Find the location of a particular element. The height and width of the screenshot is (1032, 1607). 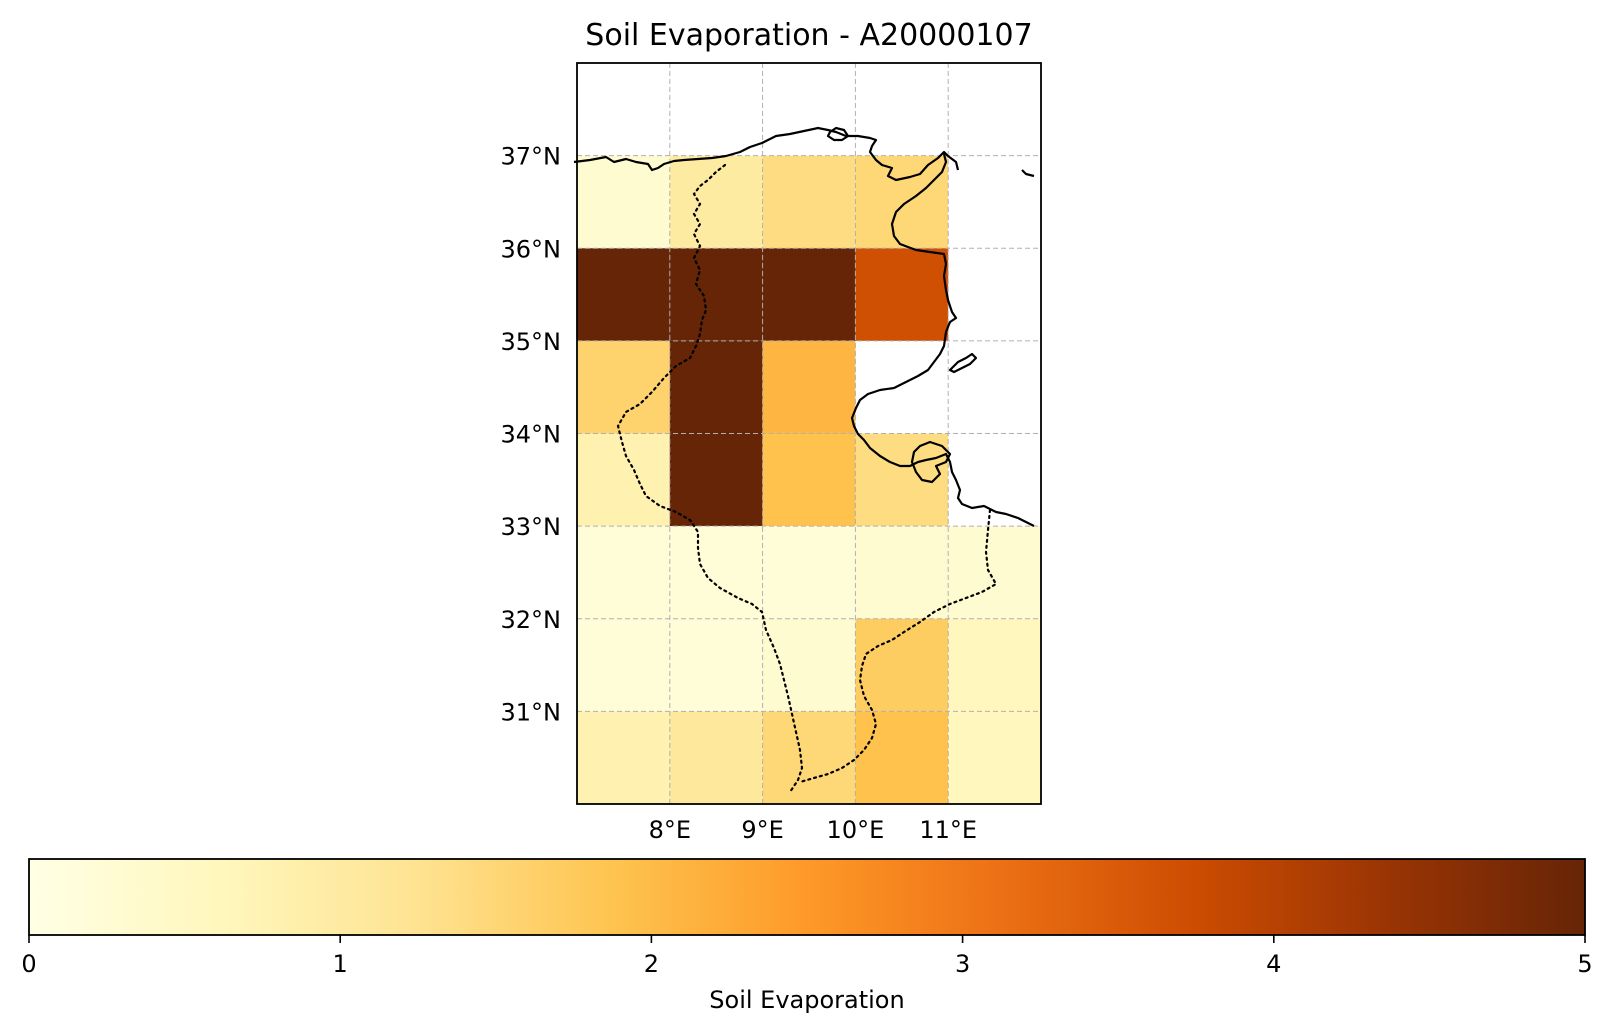

lat-tick-label: 37°N is located at coordinates (531, 157).